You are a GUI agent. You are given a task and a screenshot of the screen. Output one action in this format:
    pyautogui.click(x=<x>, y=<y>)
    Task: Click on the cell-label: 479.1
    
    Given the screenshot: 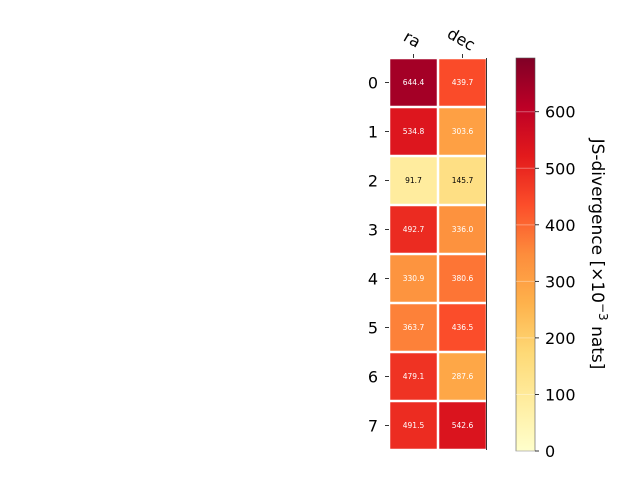 What is the action you would take?
    pyautogui.click(x=414, y=376)
    